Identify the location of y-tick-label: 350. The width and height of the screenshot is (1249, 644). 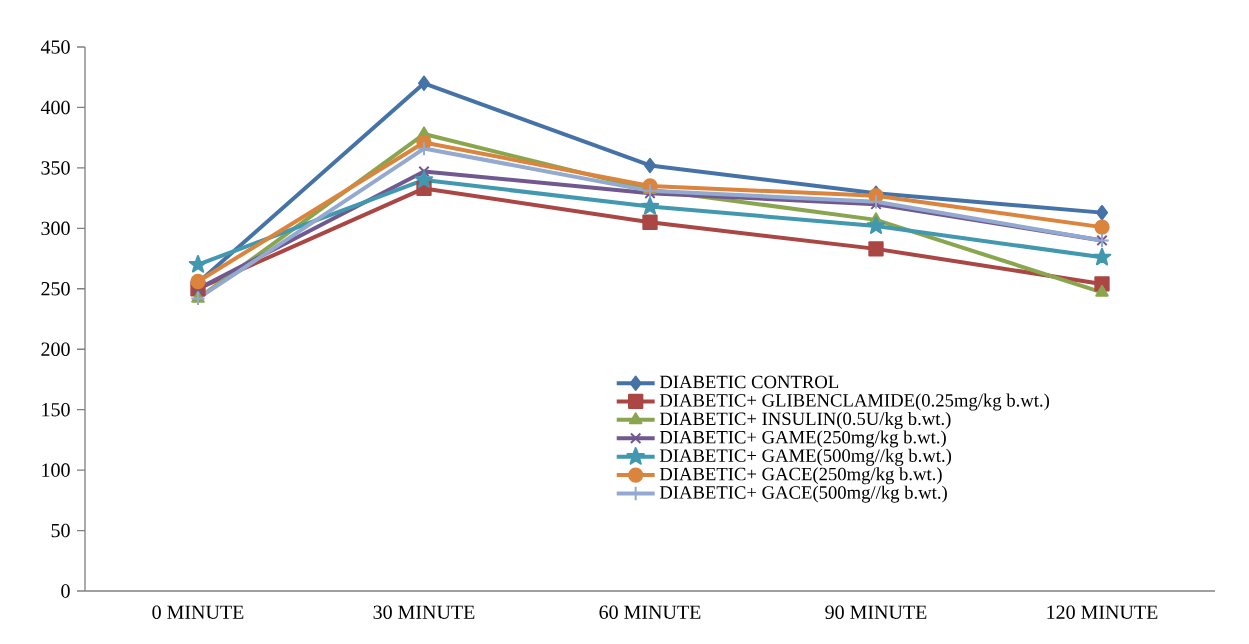
(55, 168).